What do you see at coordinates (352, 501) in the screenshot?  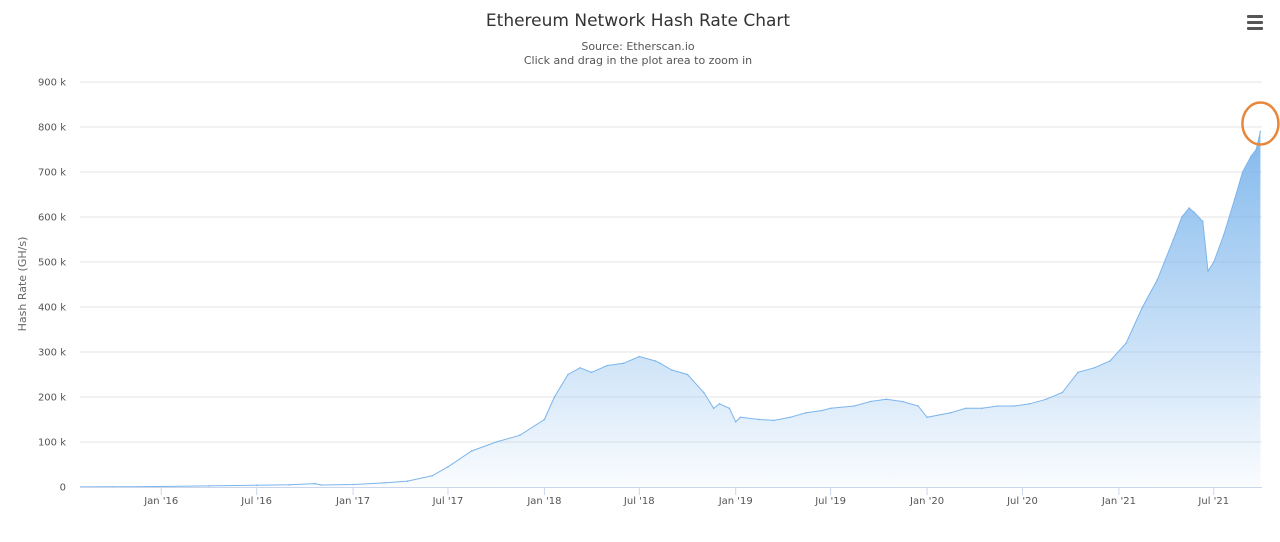 I see `x-tick-label: Jan '17` at bounding box center [352, 501].